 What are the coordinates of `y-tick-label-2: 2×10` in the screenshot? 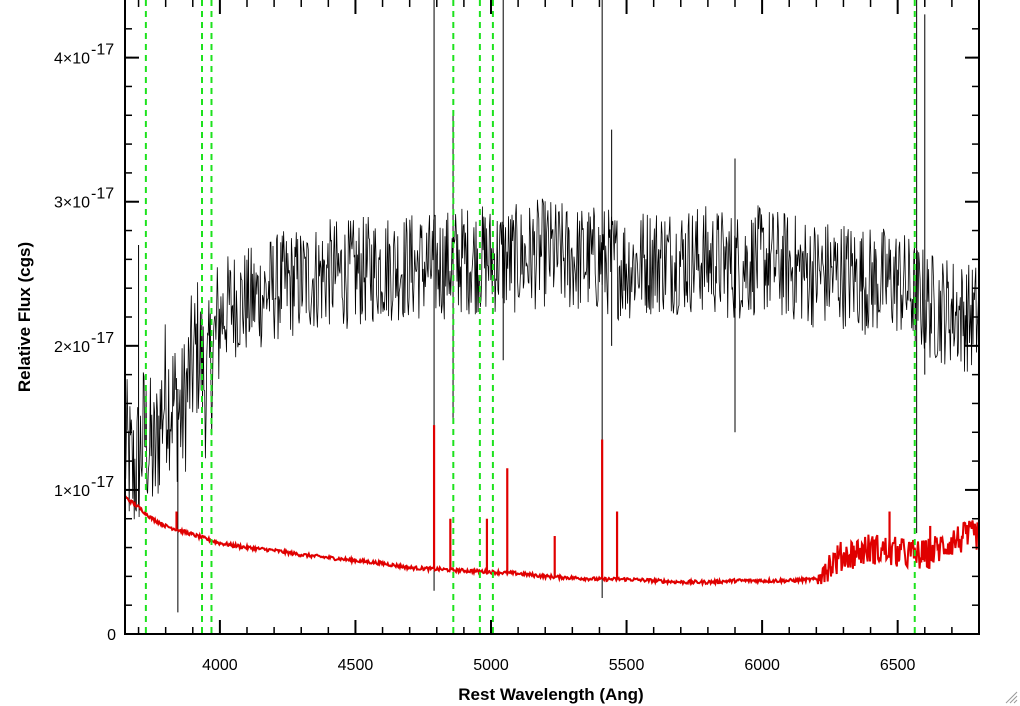 It's located at (72, 347).